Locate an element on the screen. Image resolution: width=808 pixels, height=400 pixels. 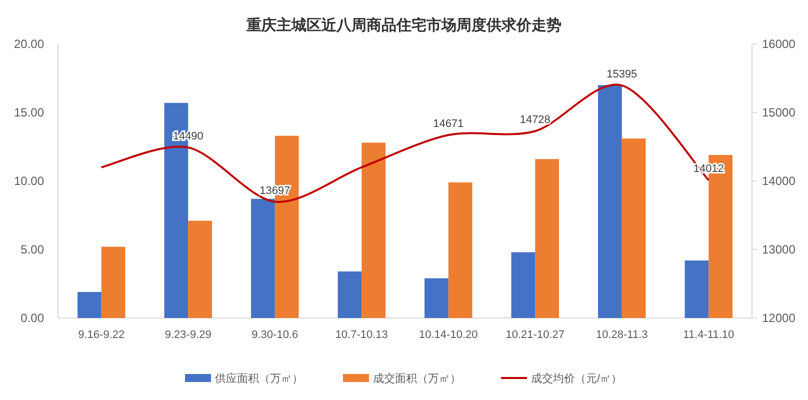
legend-label: 成交均价（元/㎡） is located at coordinates (576, 378).